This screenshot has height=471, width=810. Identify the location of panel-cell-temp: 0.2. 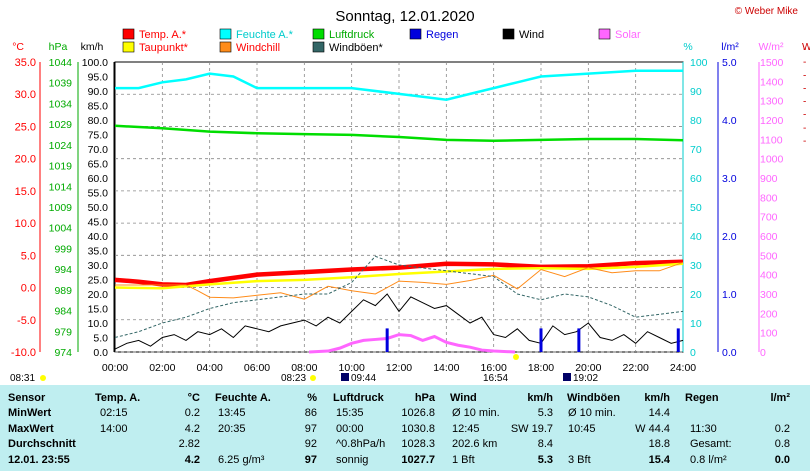
(192, 413).